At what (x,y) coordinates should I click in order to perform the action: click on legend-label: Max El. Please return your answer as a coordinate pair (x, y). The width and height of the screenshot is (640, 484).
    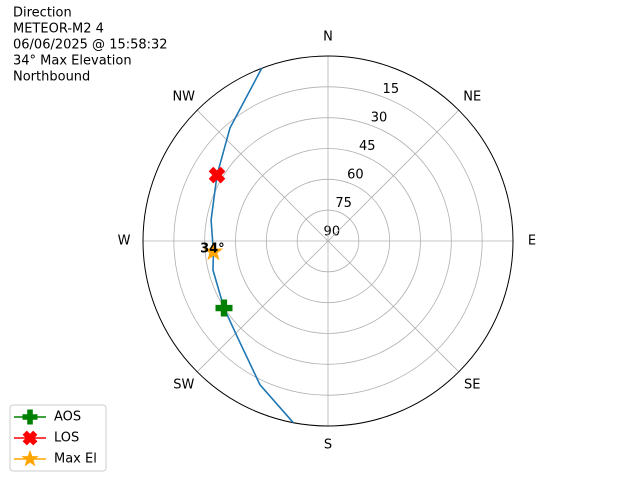
    Looking at the image, I should click on (75, 459).